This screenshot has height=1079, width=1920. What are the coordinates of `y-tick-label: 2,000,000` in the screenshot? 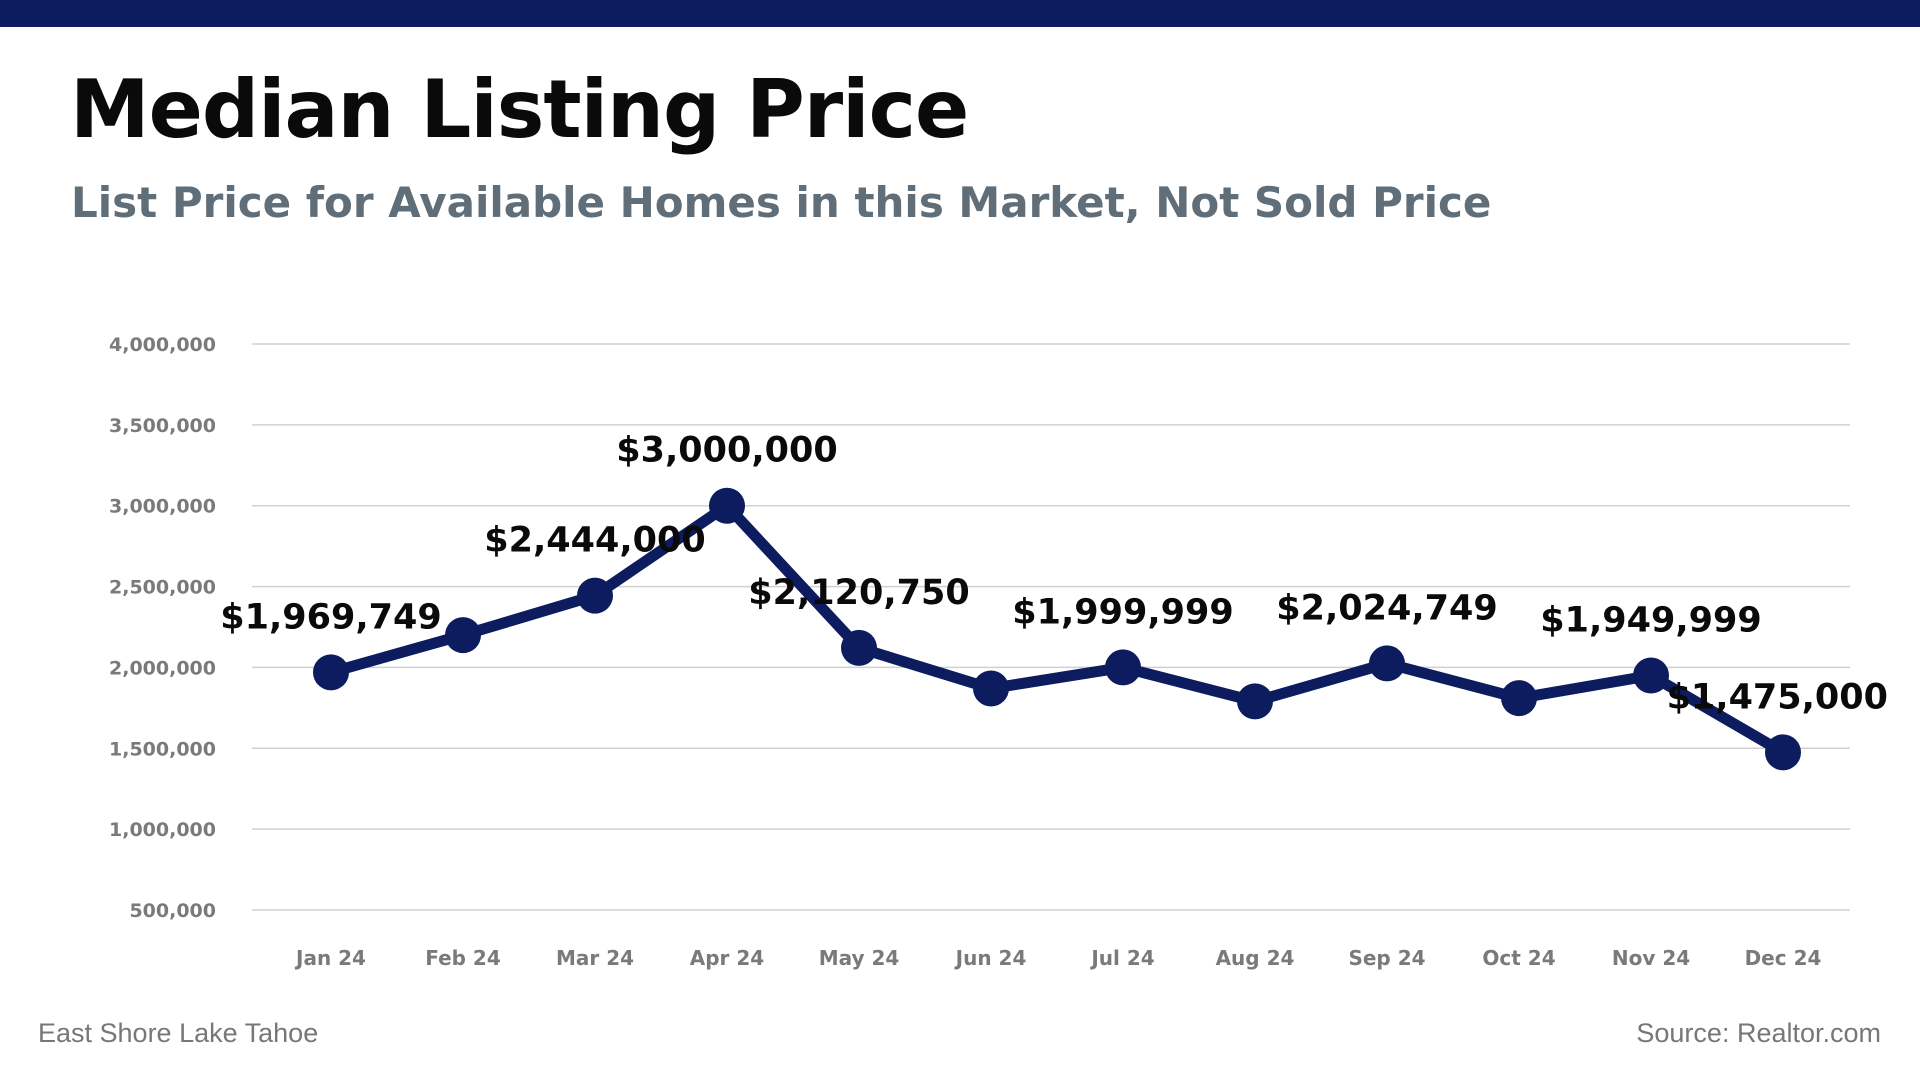 It's located at (162, 668).